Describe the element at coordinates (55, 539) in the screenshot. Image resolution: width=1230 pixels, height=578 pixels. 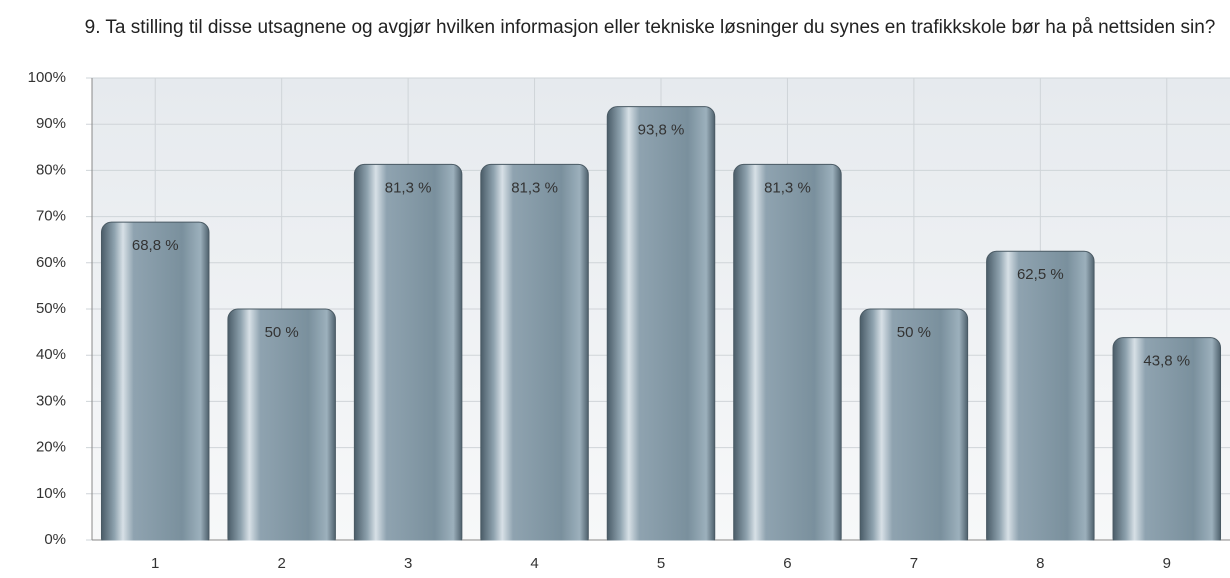
I see `y-tick-label: 0%` at that location.